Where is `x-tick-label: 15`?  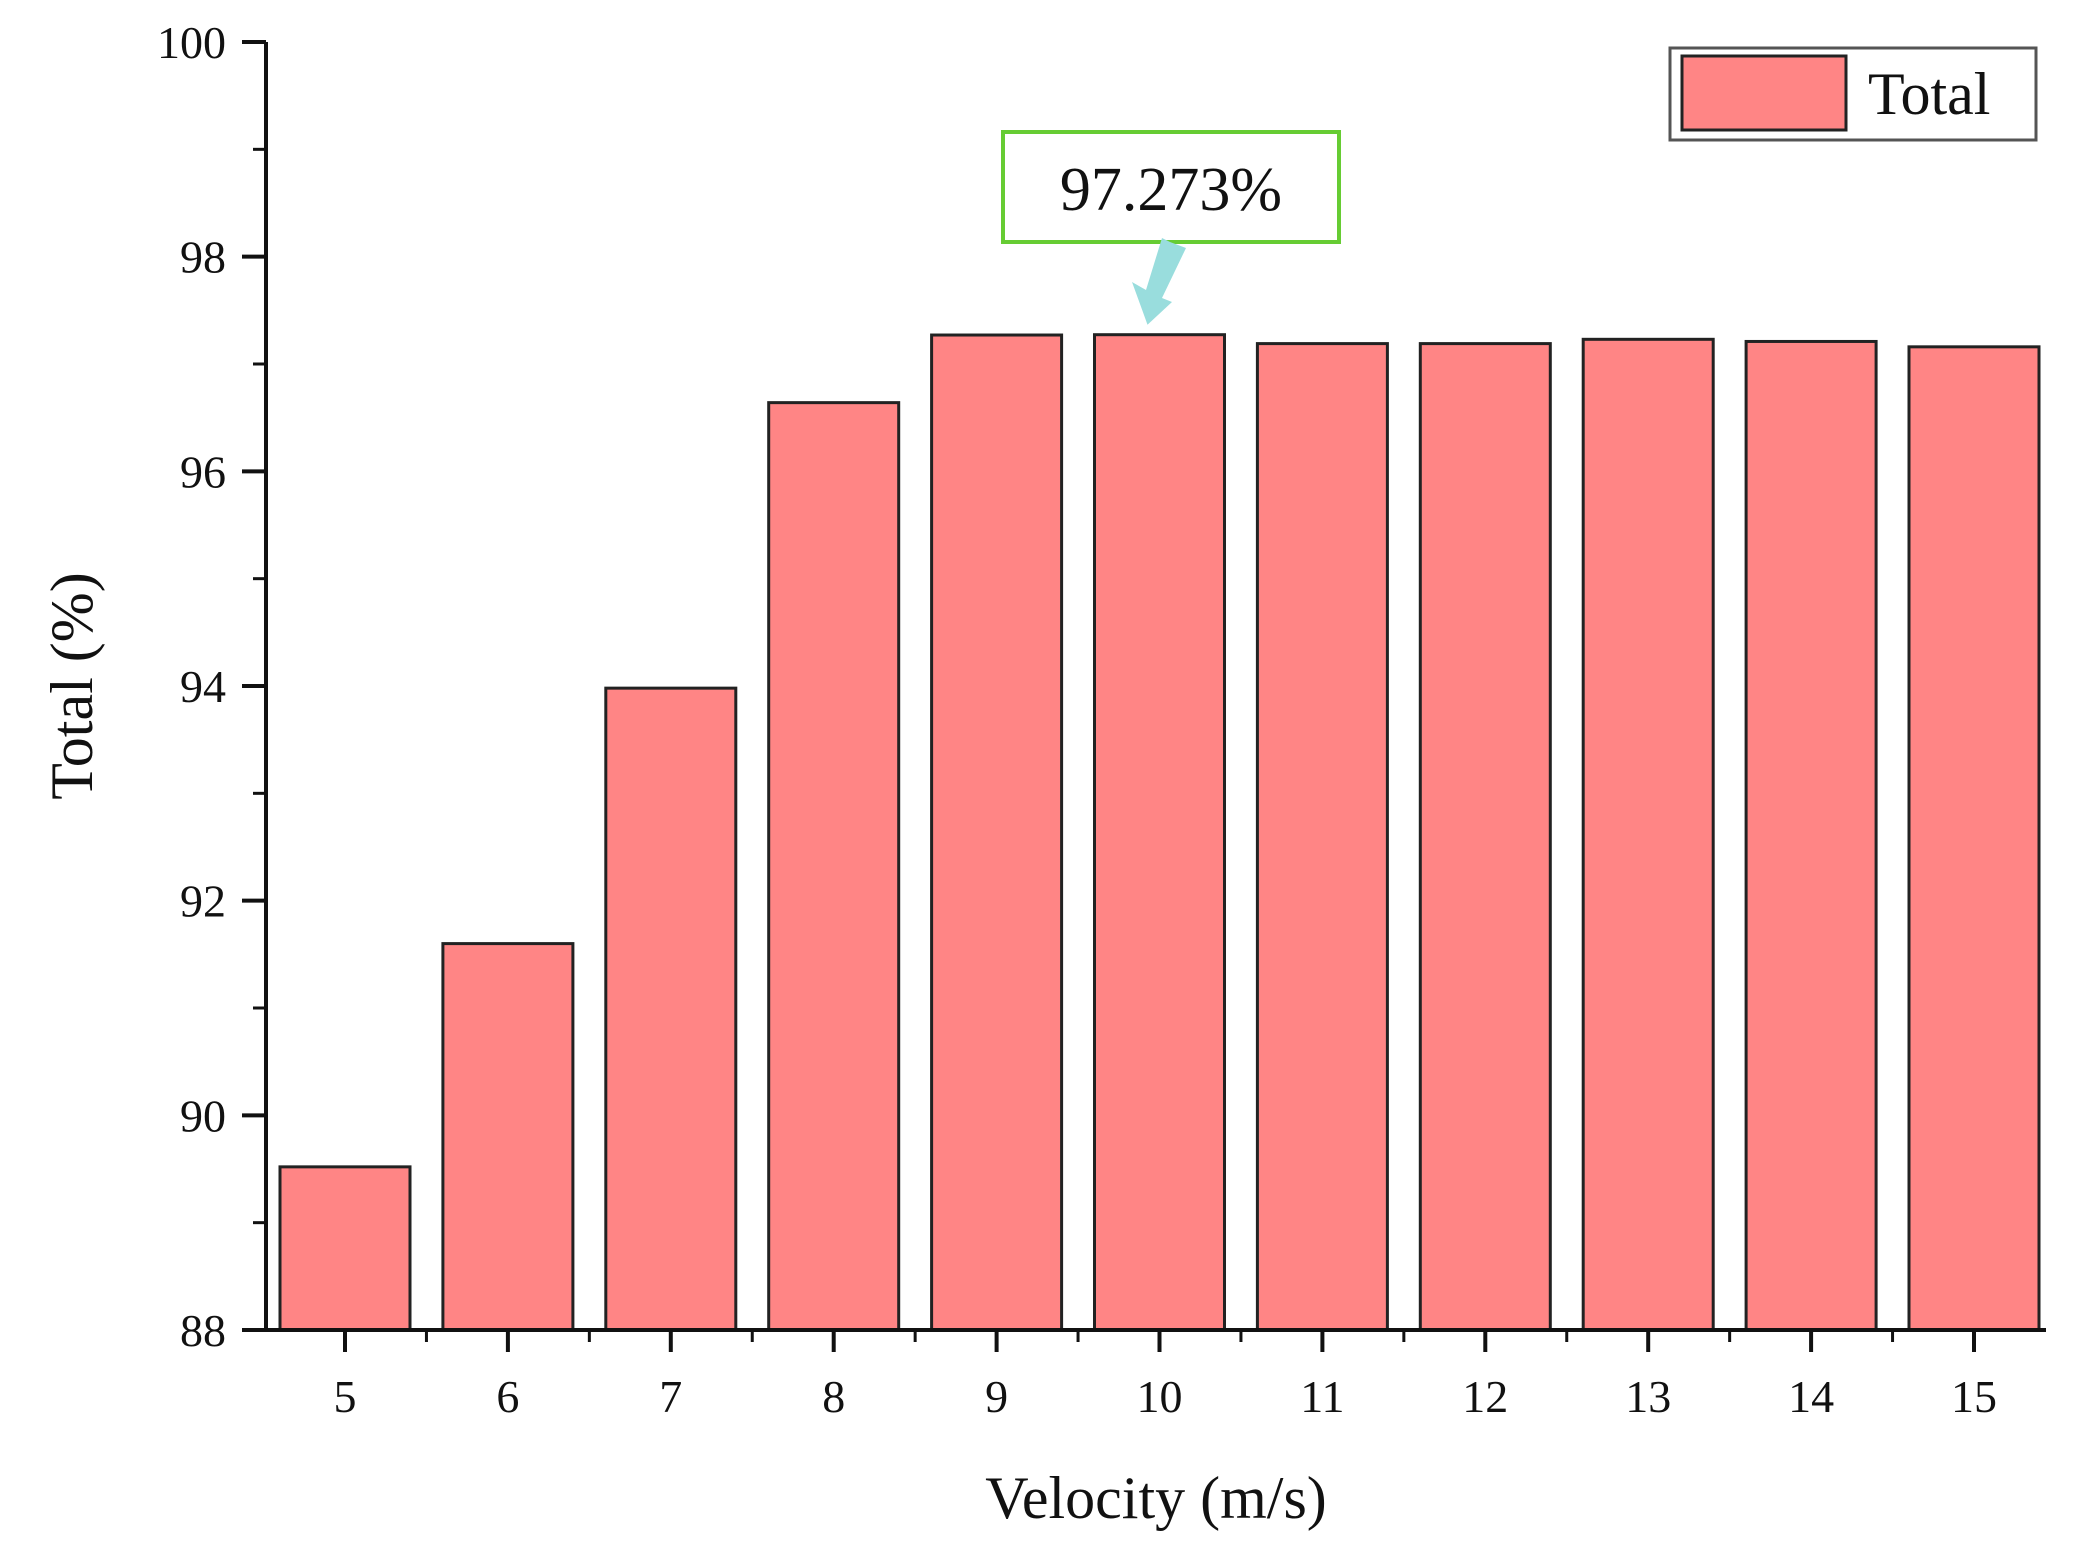 x-tick-label: 15 is located at coordinates (1974, 1396).